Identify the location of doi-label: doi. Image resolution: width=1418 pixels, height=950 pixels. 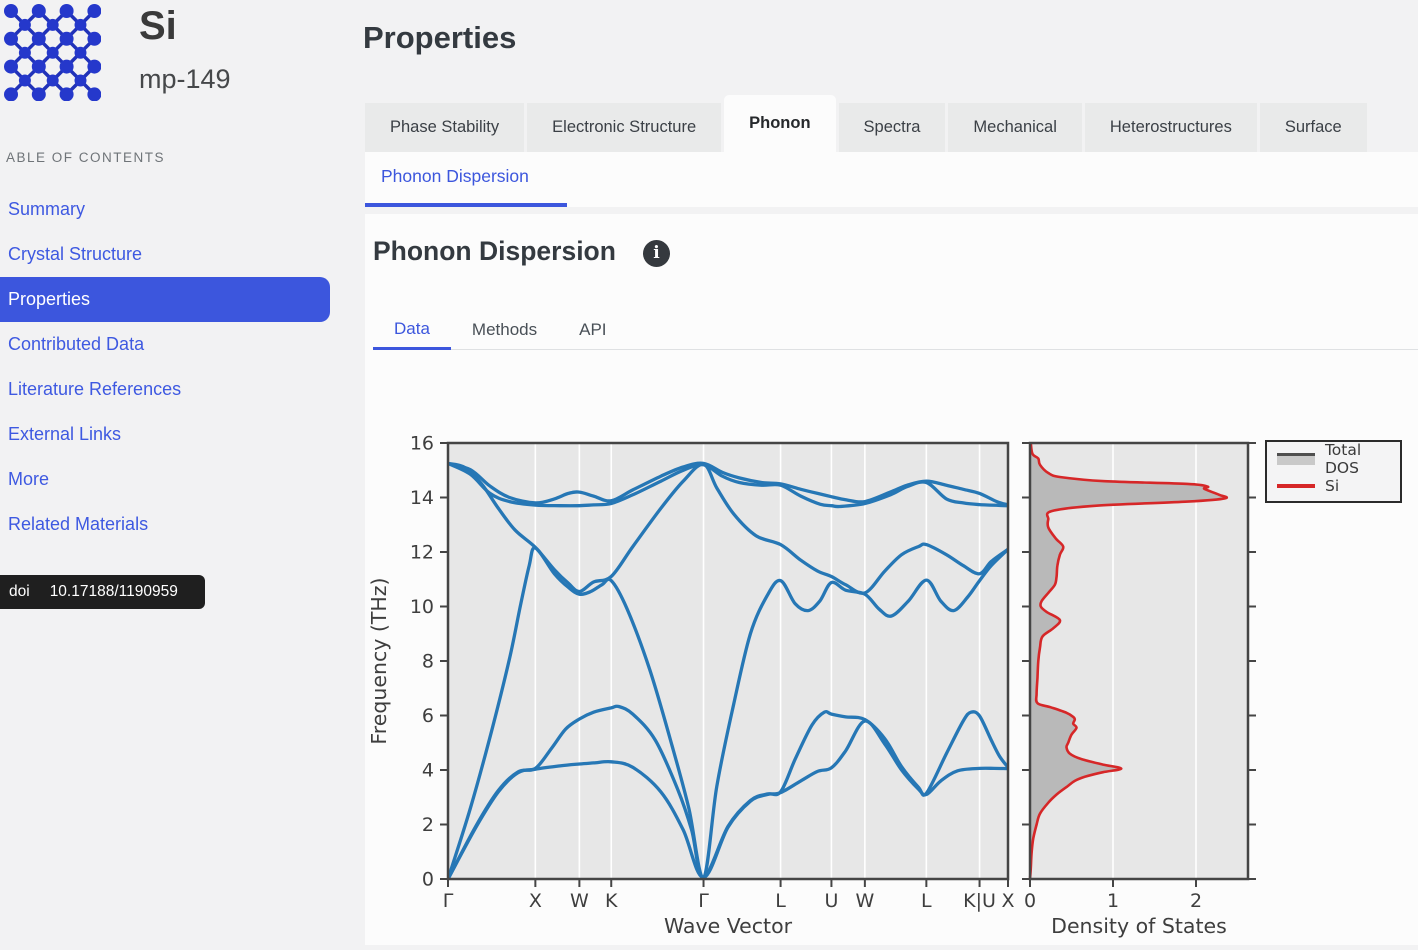
(19, 591).